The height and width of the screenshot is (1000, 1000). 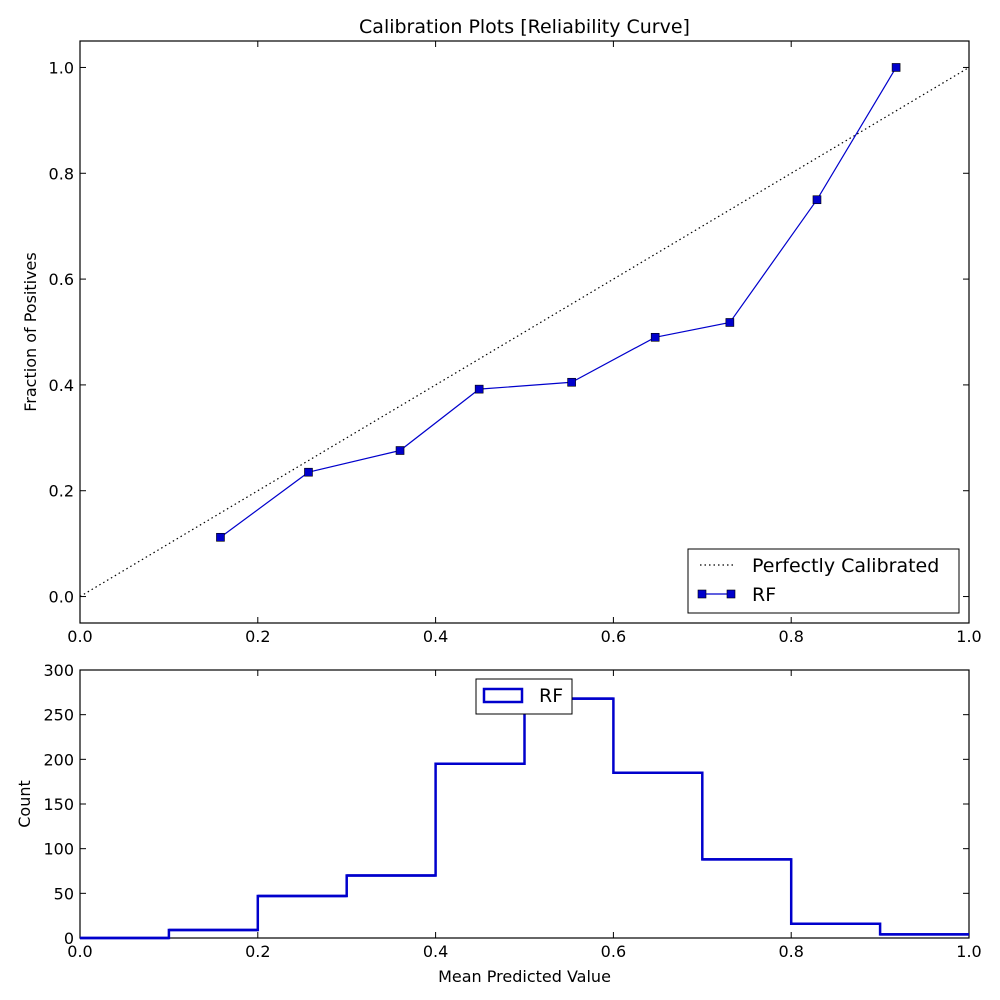 I want to click on y-tick-label: 150, so click(x=58, y=804).